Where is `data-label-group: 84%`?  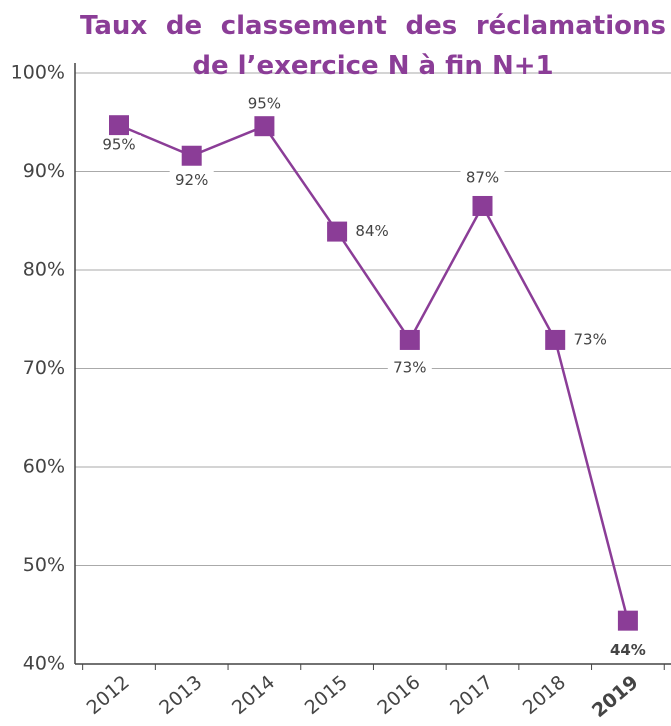 data-label-group: 84% is located at coordinates (372, 231).